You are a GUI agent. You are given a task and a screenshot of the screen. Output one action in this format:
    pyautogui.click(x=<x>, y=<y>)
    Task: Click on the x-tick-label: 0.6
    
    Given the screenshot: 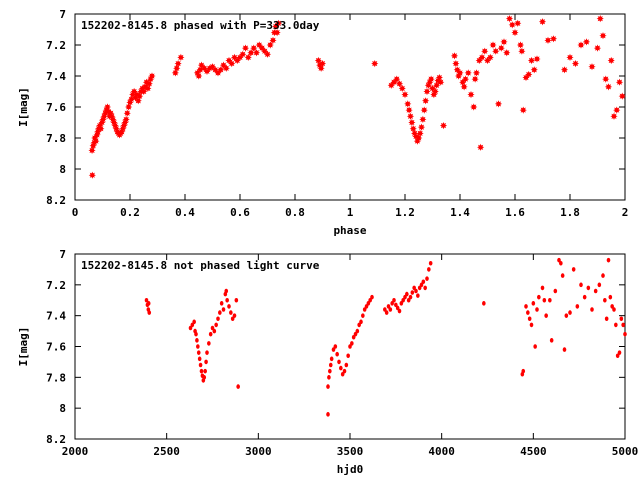 What is the action you would take?
    pyautogui.click(x=240, y=212)
    